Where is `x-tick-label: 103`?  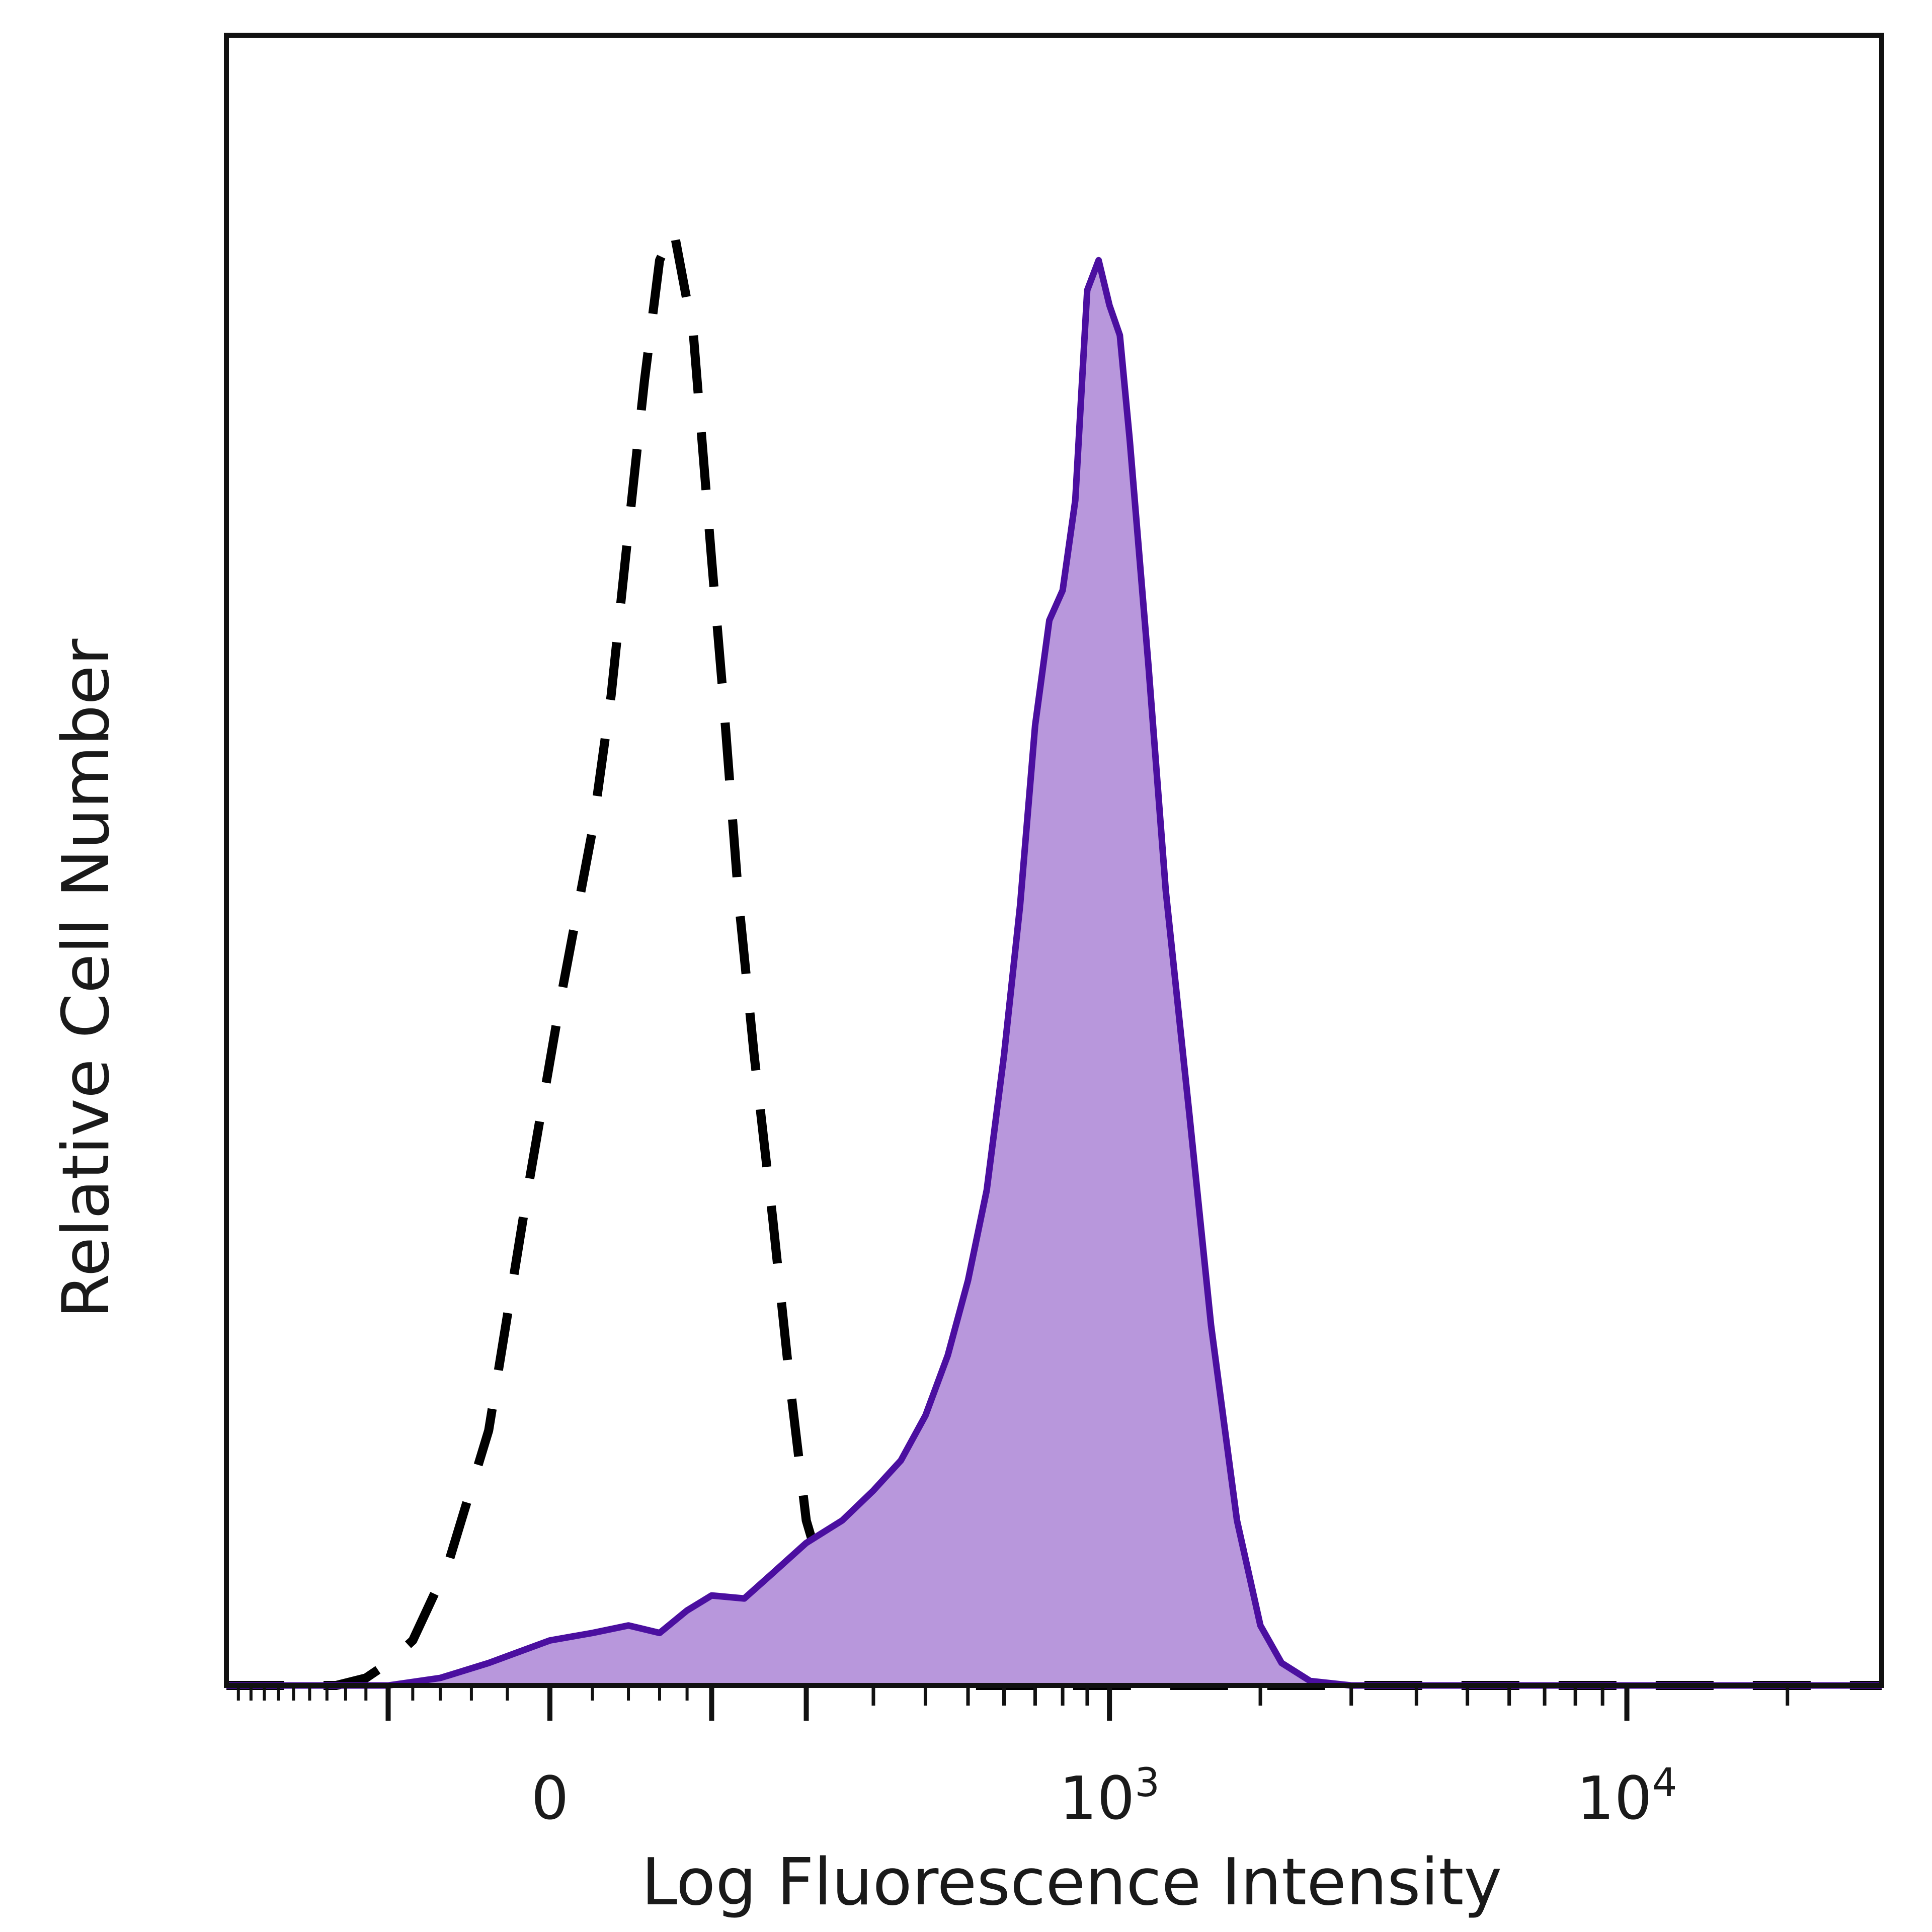
x-tick-label: 103 is located at coordinates (1110, 1797).